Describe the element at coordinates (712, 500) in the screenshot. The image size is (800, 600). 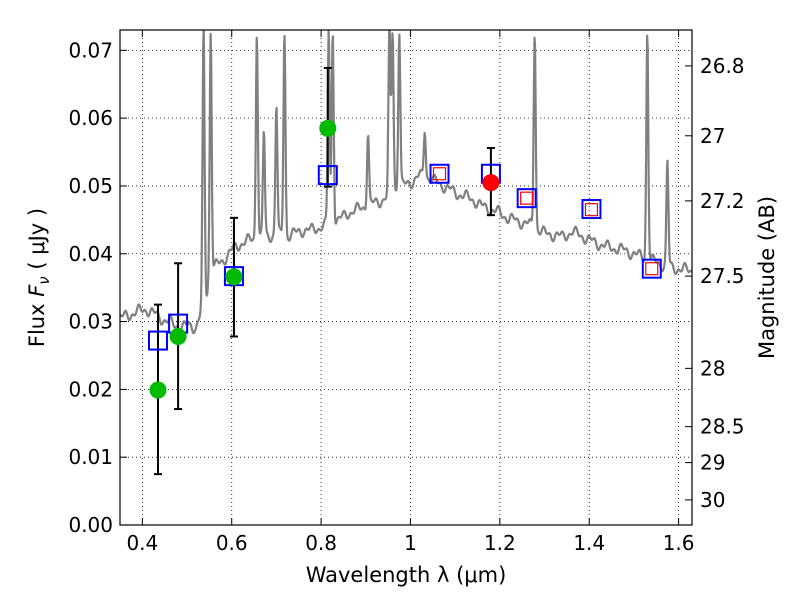
I see `mag-tick-label: 30` at that location.